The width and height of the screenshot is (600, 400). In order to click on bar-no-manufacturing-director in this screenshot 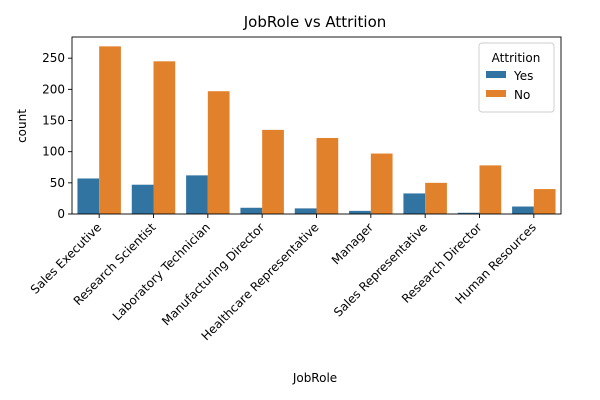, I will do `click(273, 171)`.